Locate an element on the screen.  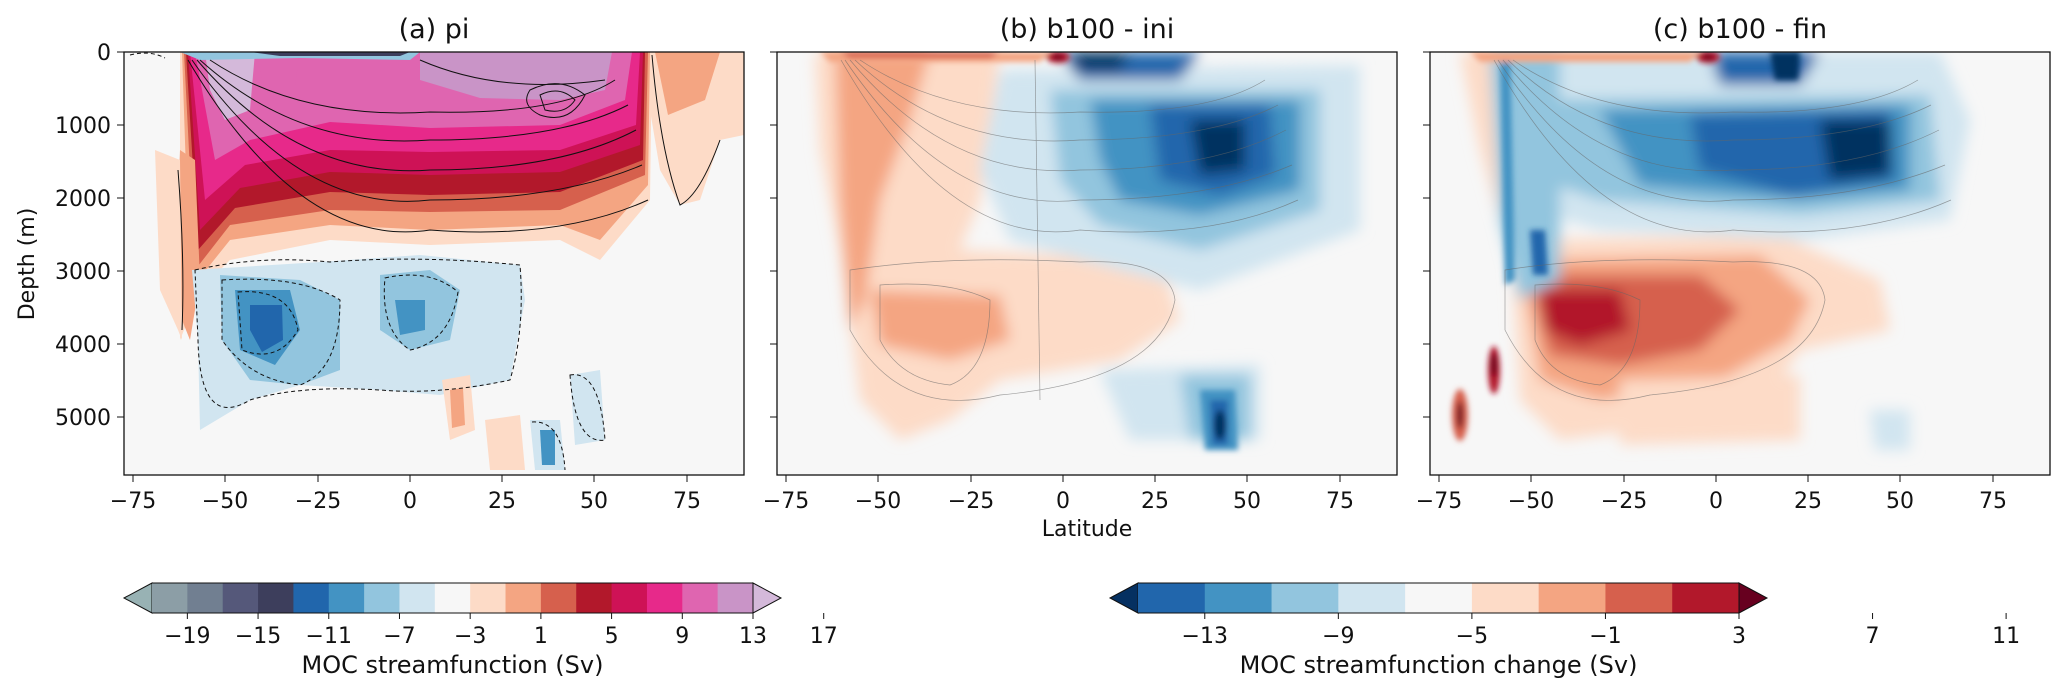
colorbar-tick-label: −11 is located at coordinates (329, 636).